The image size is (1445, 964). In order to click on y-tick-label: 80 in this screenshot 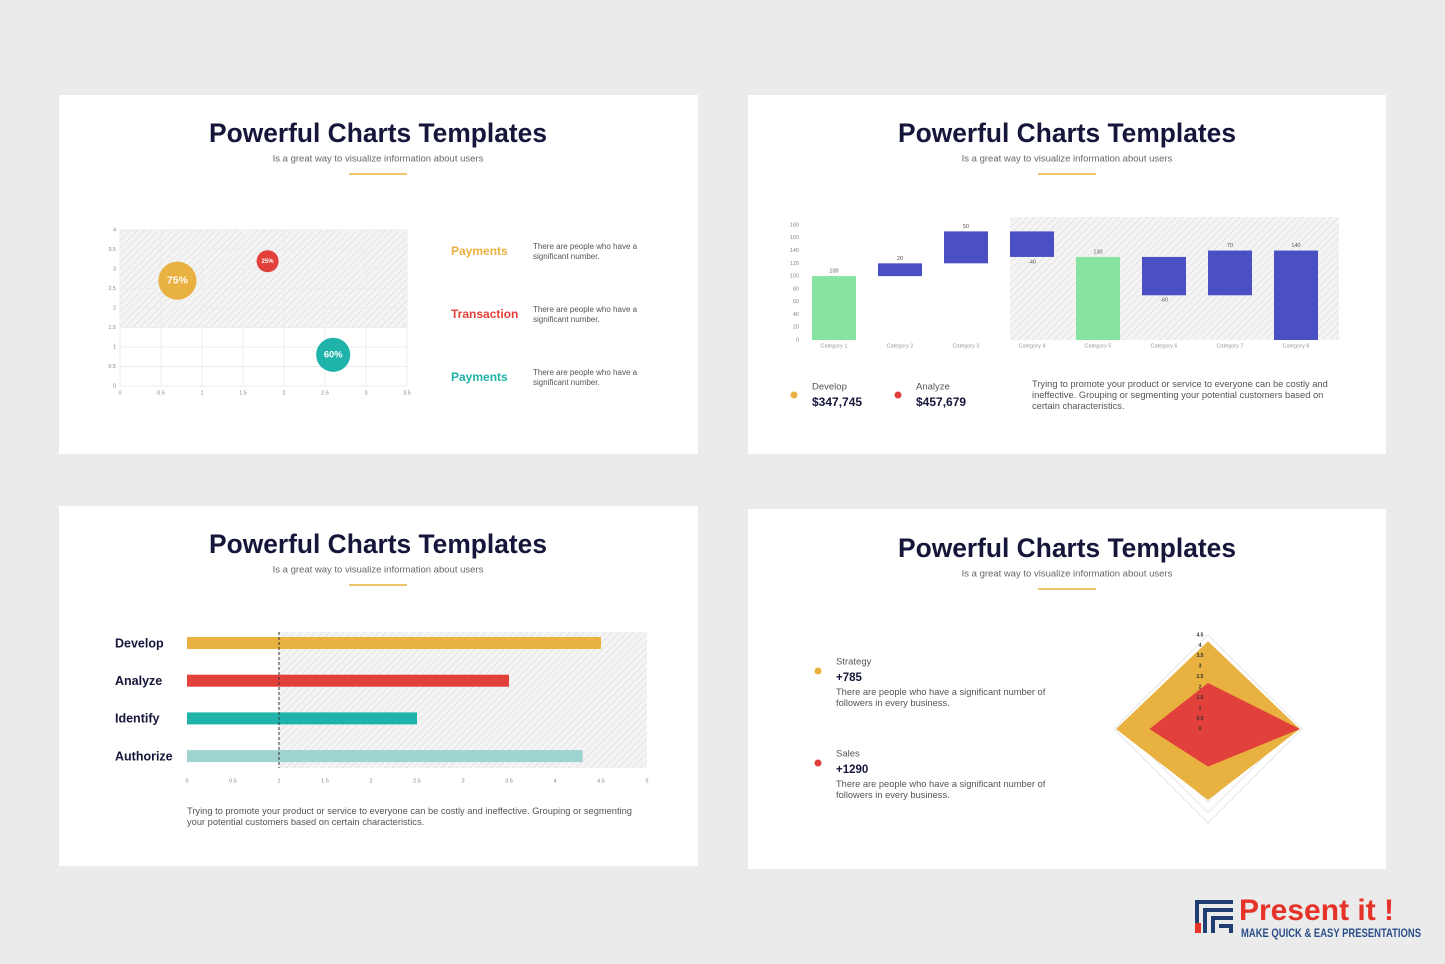, I will do `click(796, 289)`.